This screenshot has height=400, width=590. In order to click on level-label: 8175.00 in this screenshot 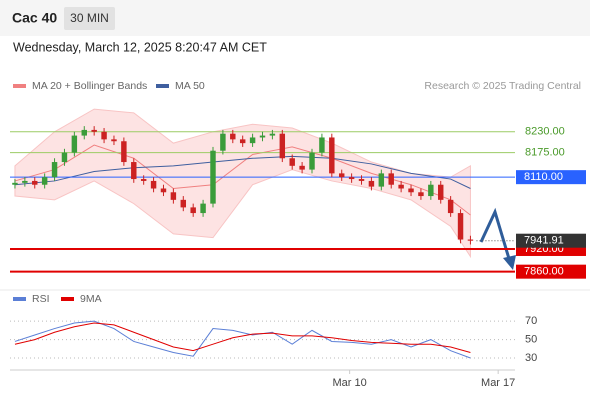, I will do `click(545, 152)`.